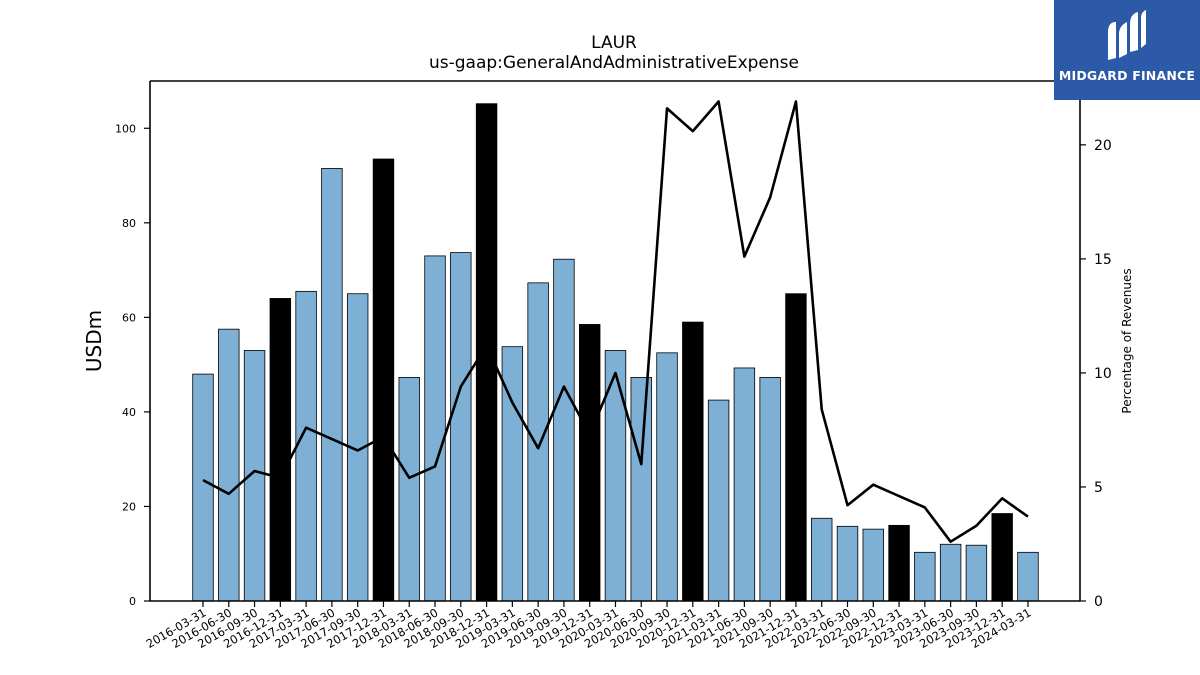  Describe the element at coordinates (1098, 602) in the screenshot. I see `y2-tick-label: 0` at that location.